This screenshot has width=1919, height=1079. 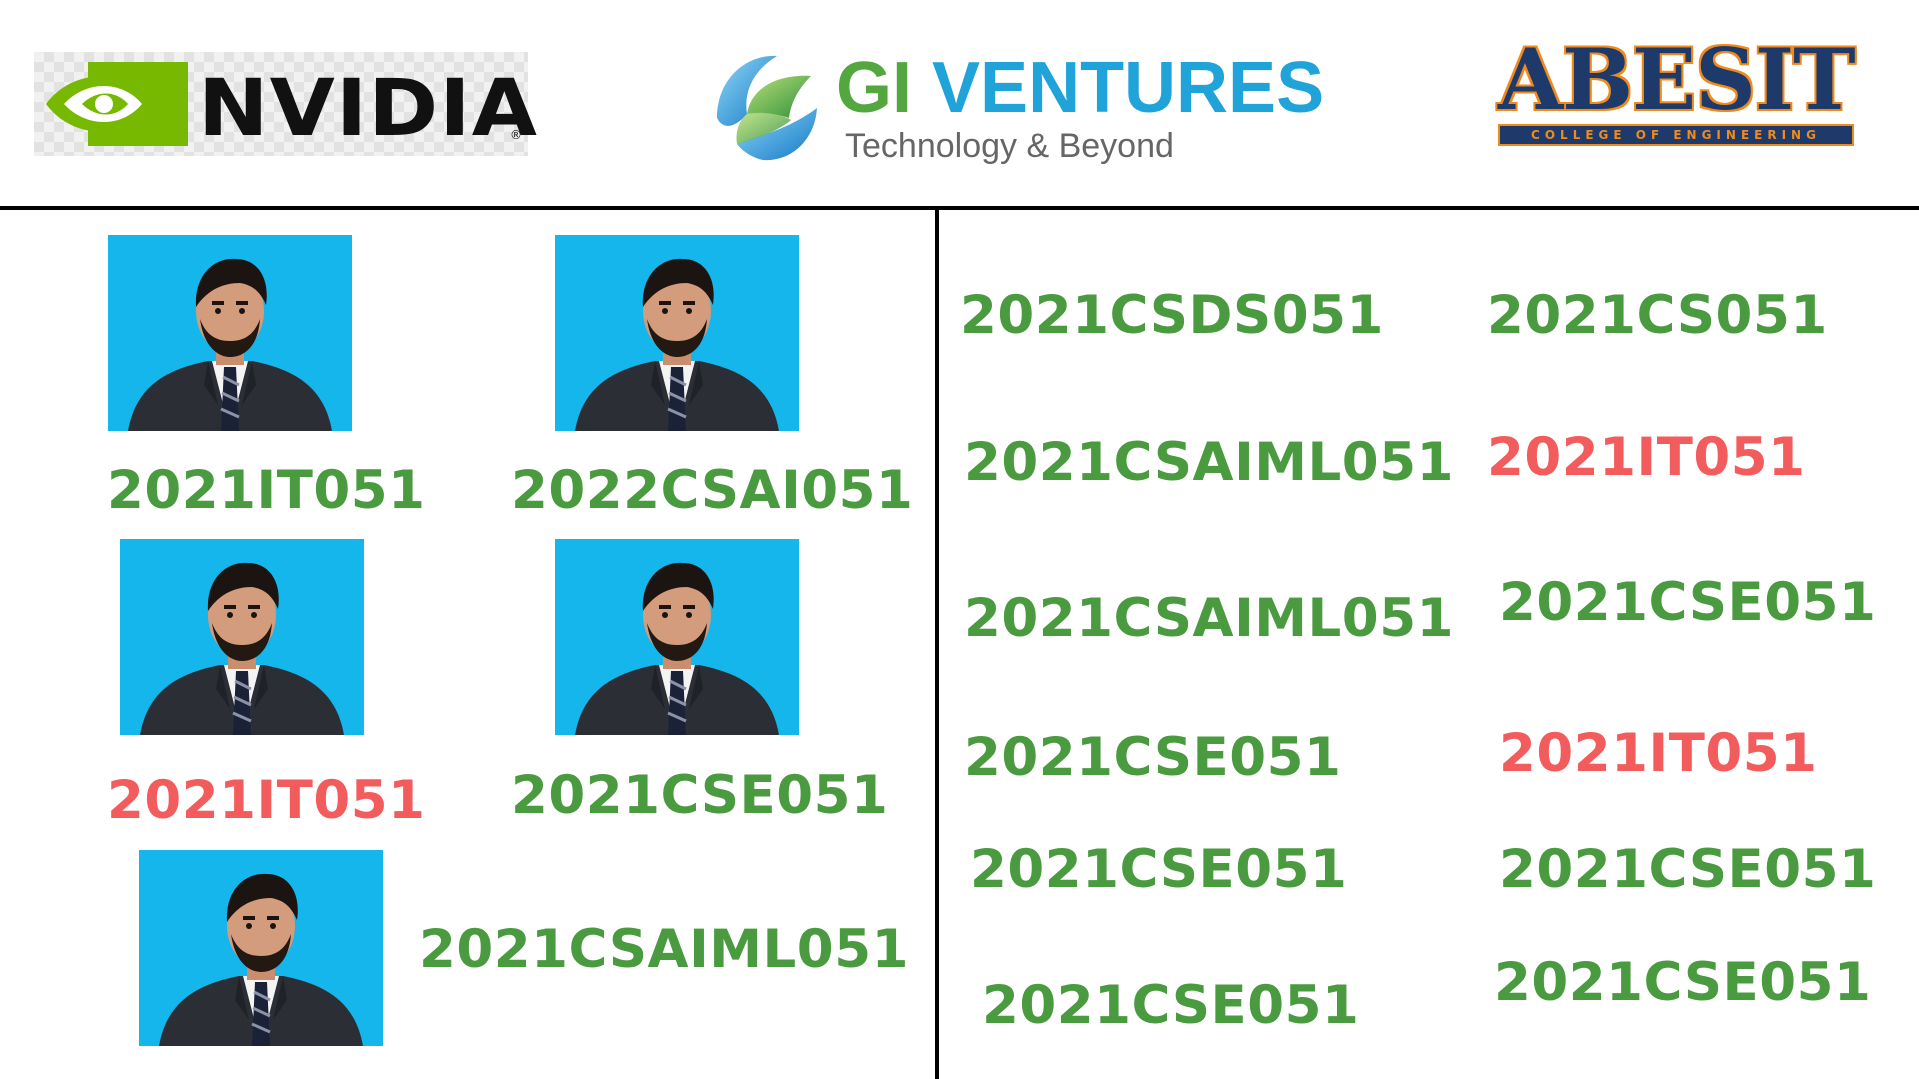 I want to click on gi-word: GI, so click(x=874, y=88).